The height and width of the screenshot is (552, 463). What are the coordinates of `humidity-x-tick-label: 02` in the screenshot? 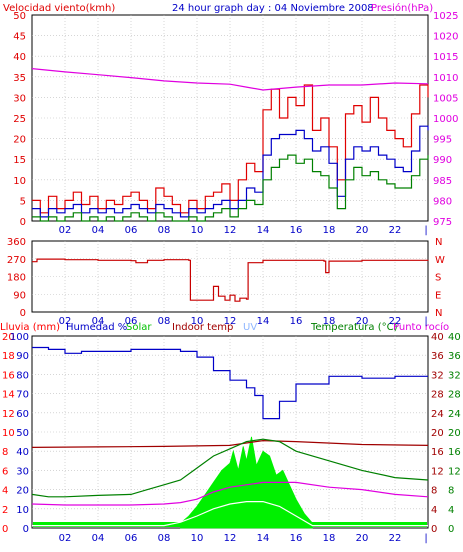 It's located at (65, 538).